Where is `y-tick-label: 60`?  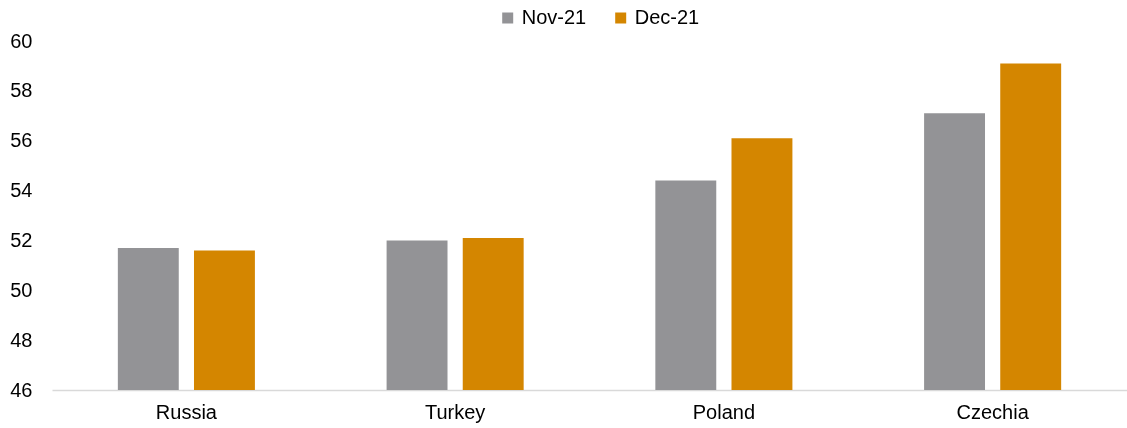 y-tick-label: 60 is located at coordinates (21, 40).